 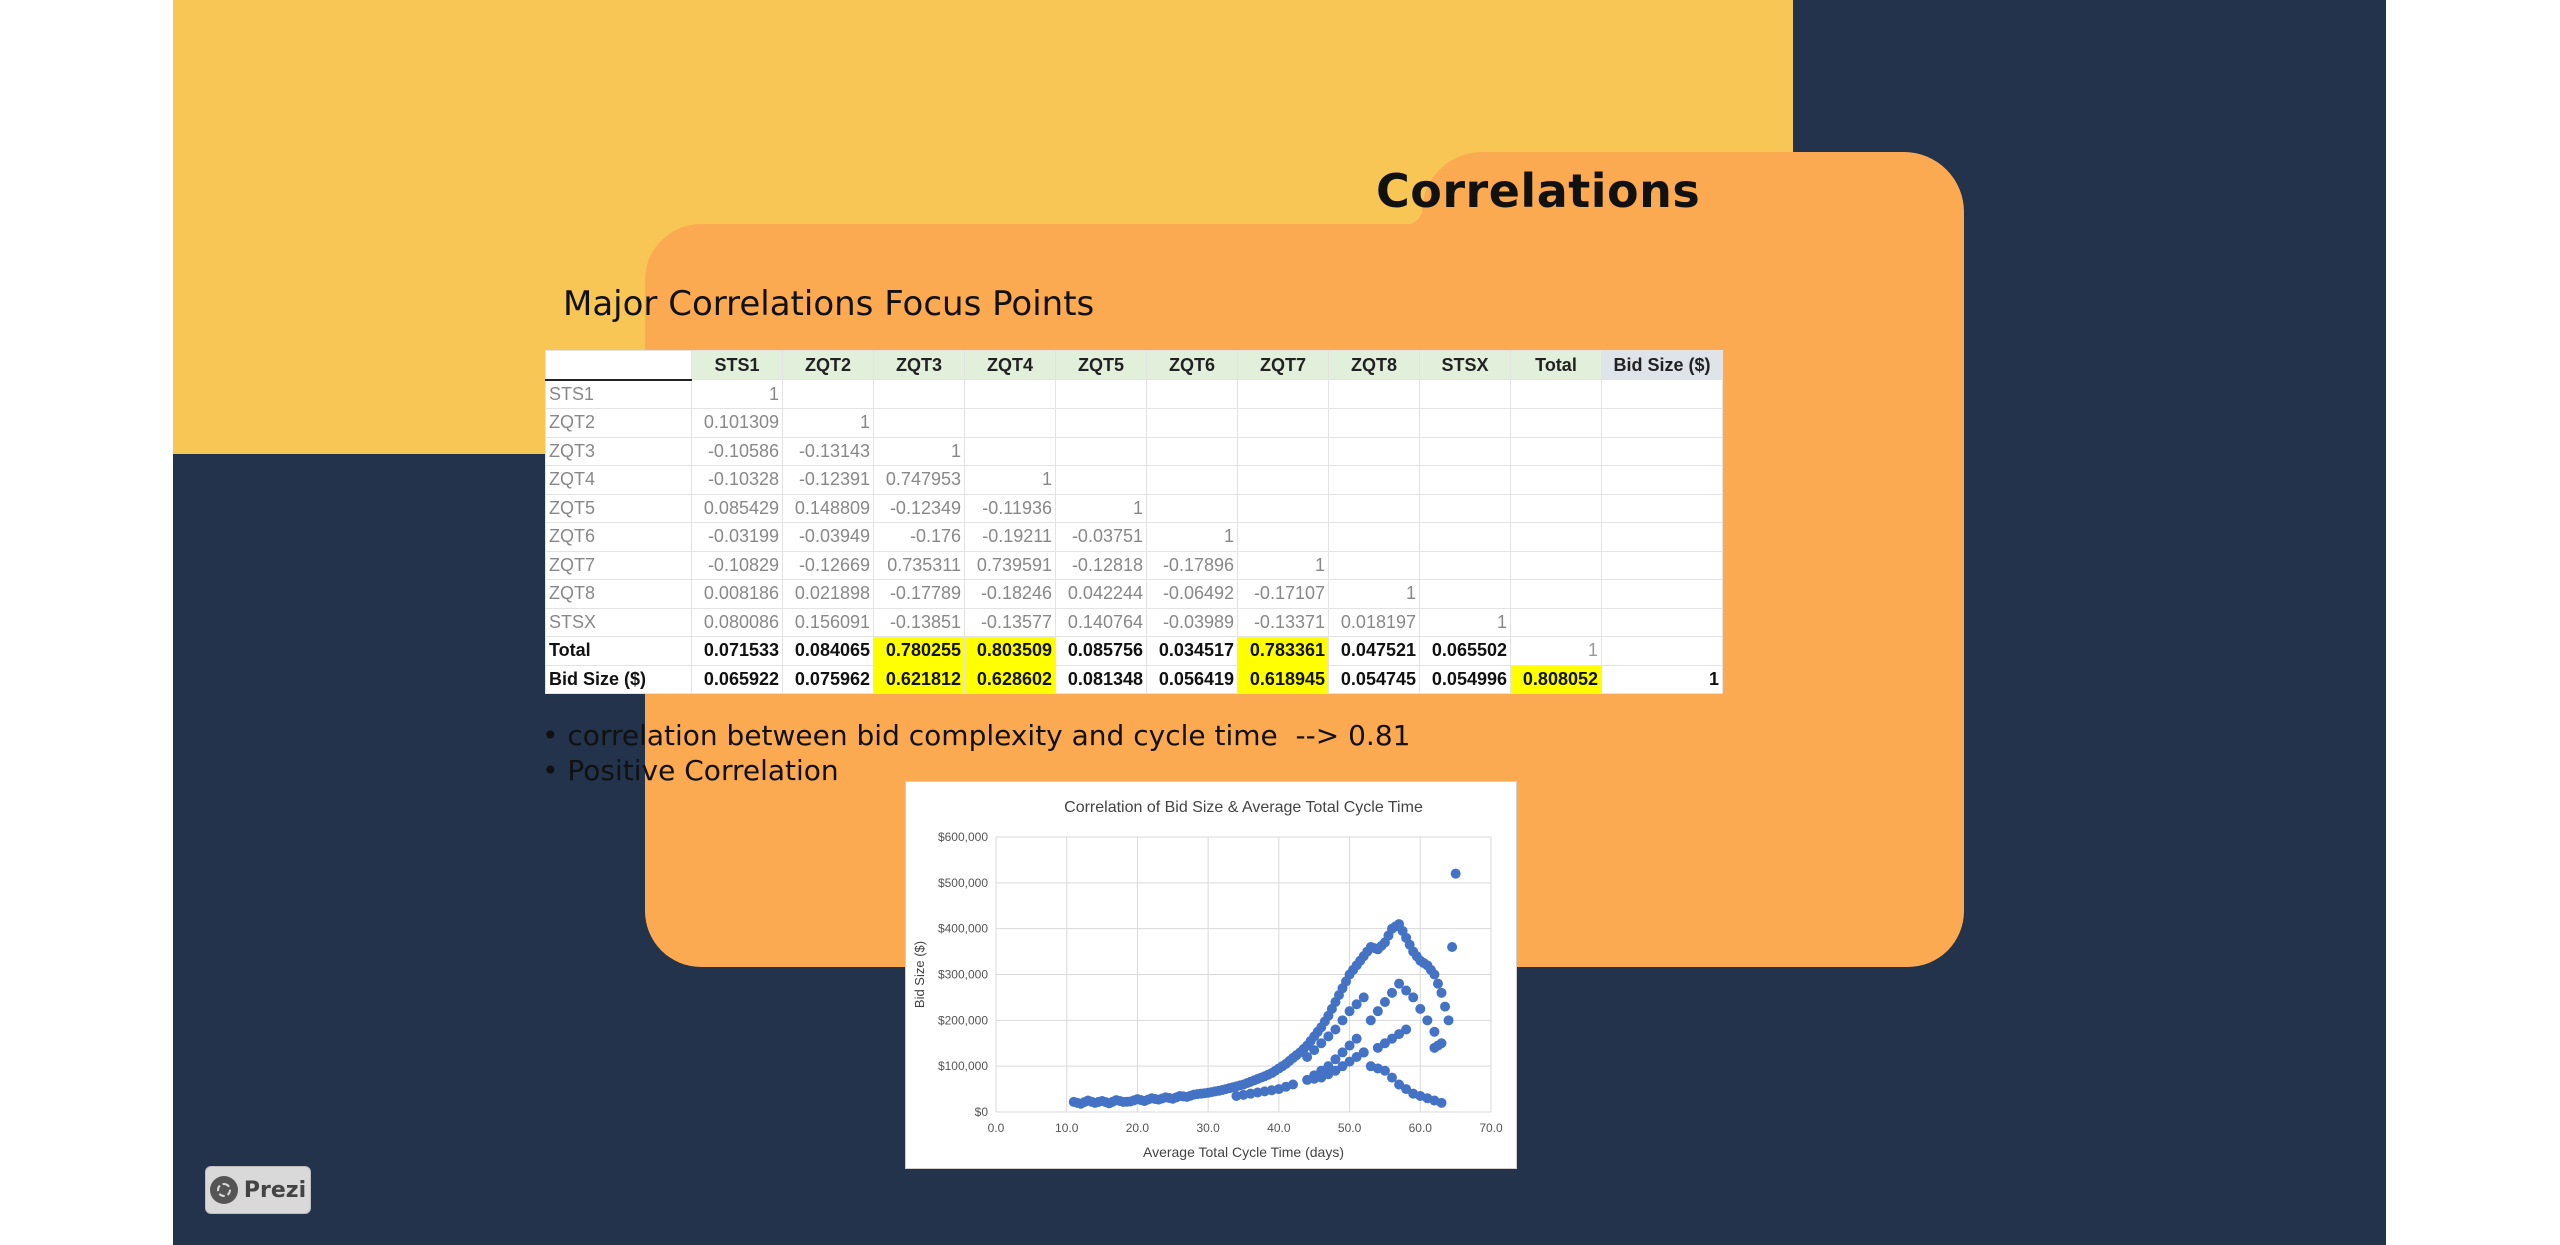 What do you see at coordinates (1134, 508) in the screenshot?
I see `table-row: ZQT5 0.085429 0.148809 -0.12349 -0.11936 1` at bounding box center [1134, 508].